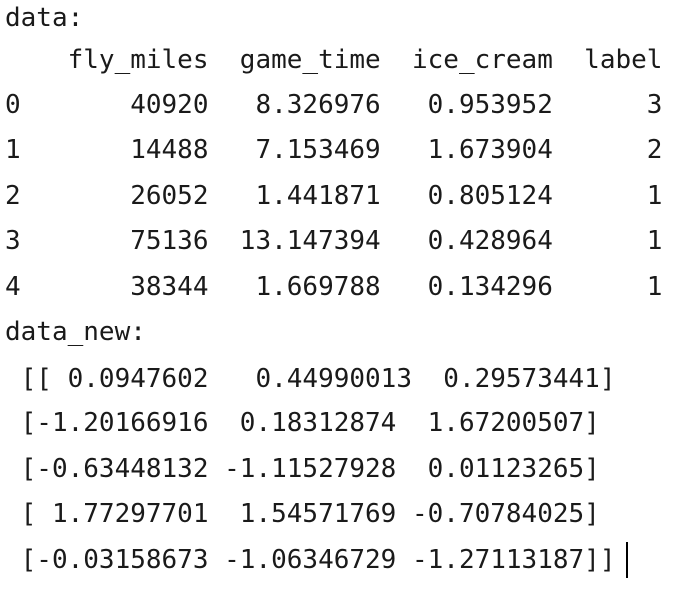 The width and height of the screenshot is (691, 591). What do you see at coordinates (334, 241) in the screenshot?
I see `table-row: 3 75136 13.147394 0.428964 1` at bounding box center [334, 241].